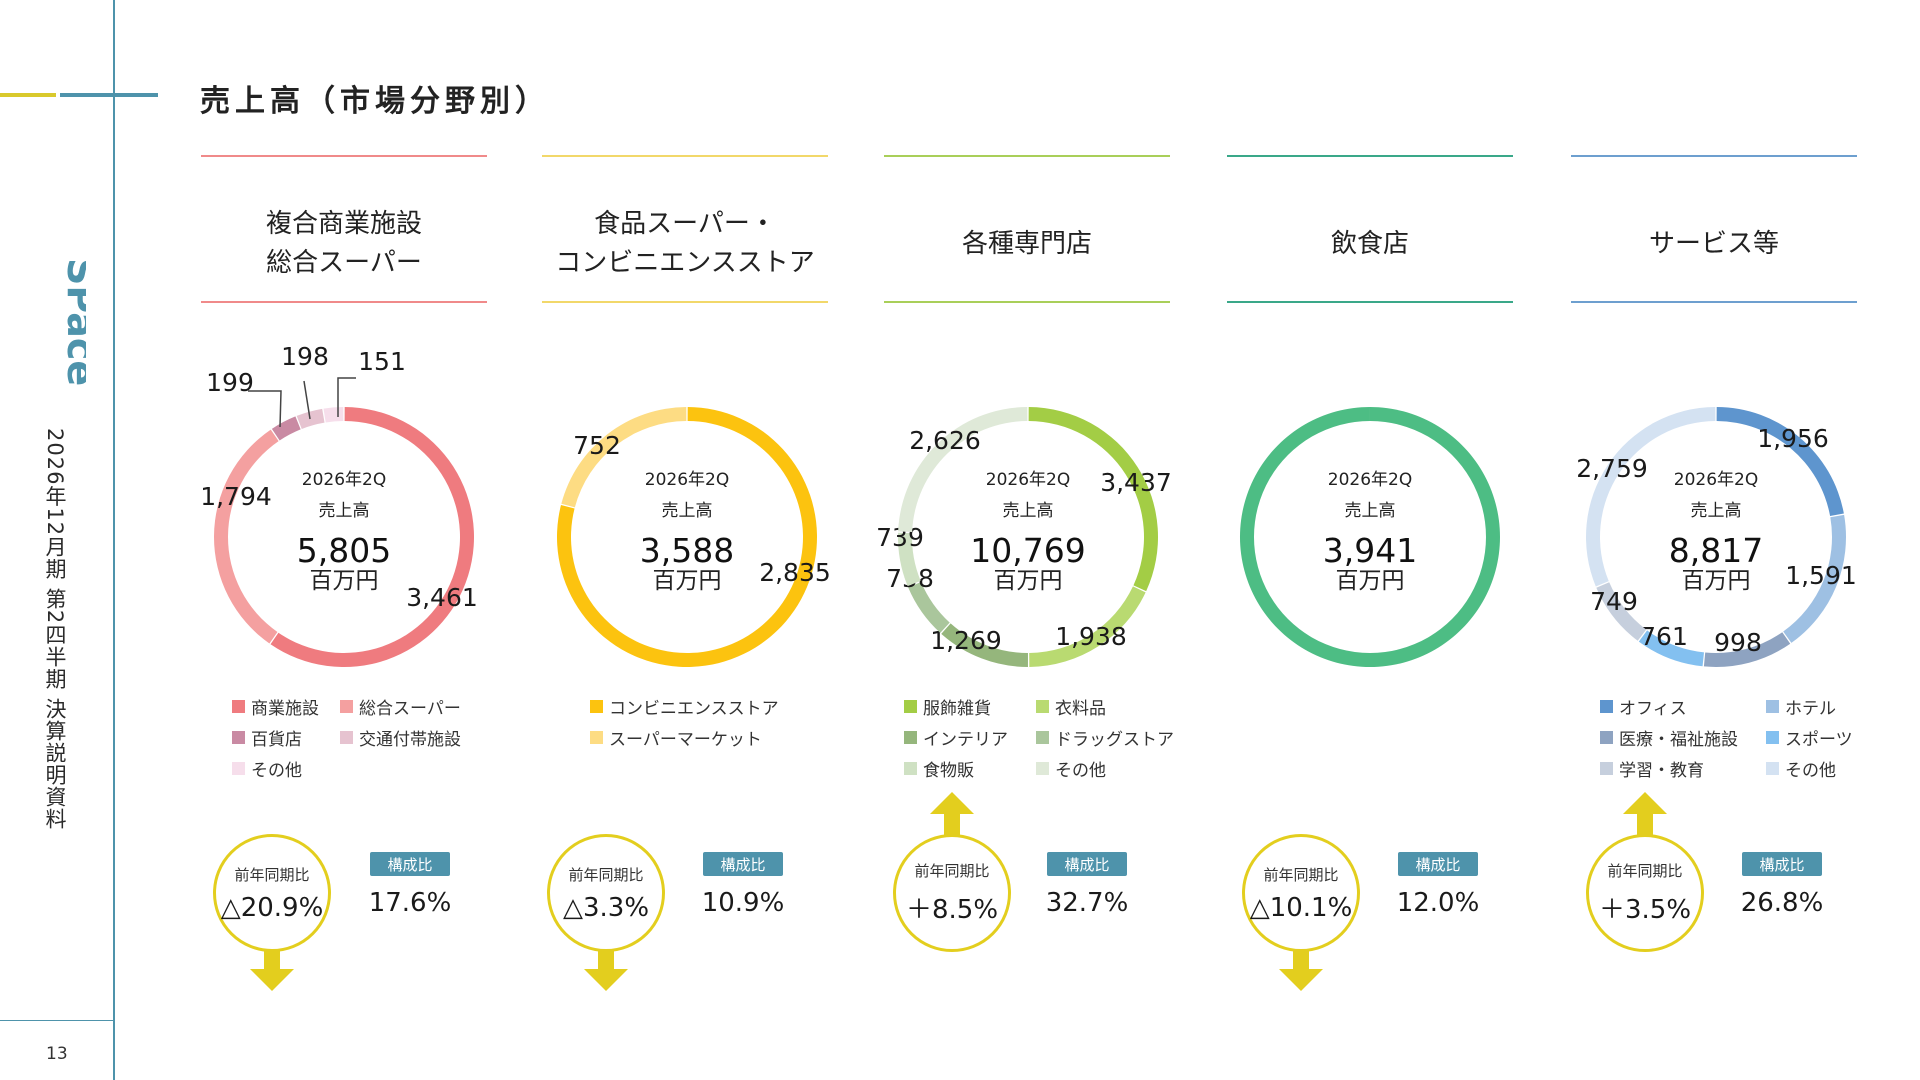 The height and width of the screenshot is (1080, 1920). I want to click on legend-label: コンビニエンスストア, so click(694, 709).